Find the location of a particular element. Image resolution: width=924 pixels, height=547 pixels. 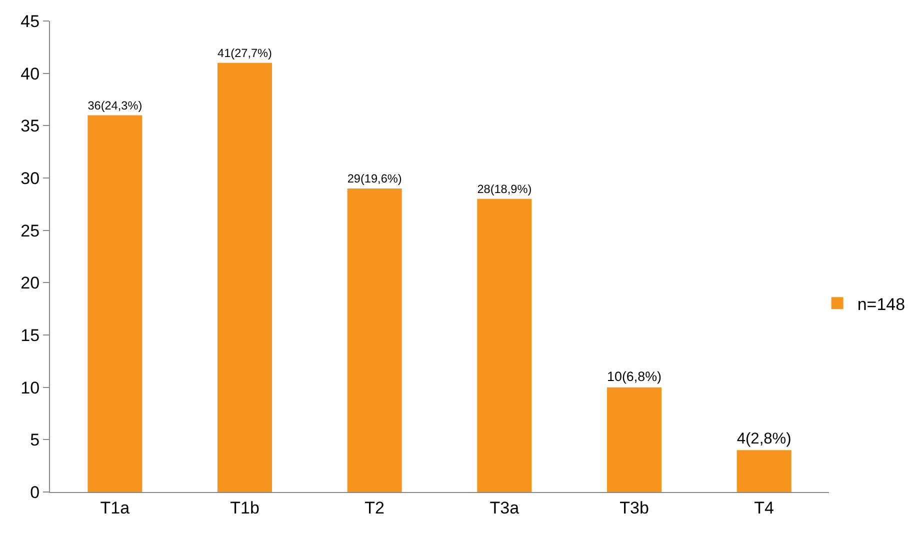

y-tick-label: 5 is located at coordinates (35, 440).